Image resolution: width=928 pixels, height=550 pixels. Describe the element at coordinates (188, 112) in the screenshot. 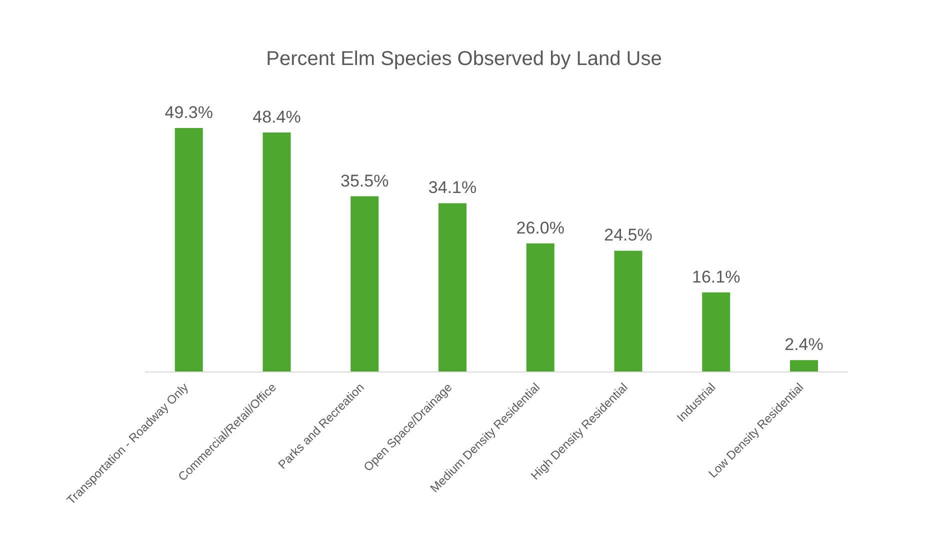

I see `data-label: 49.3%` at that location.